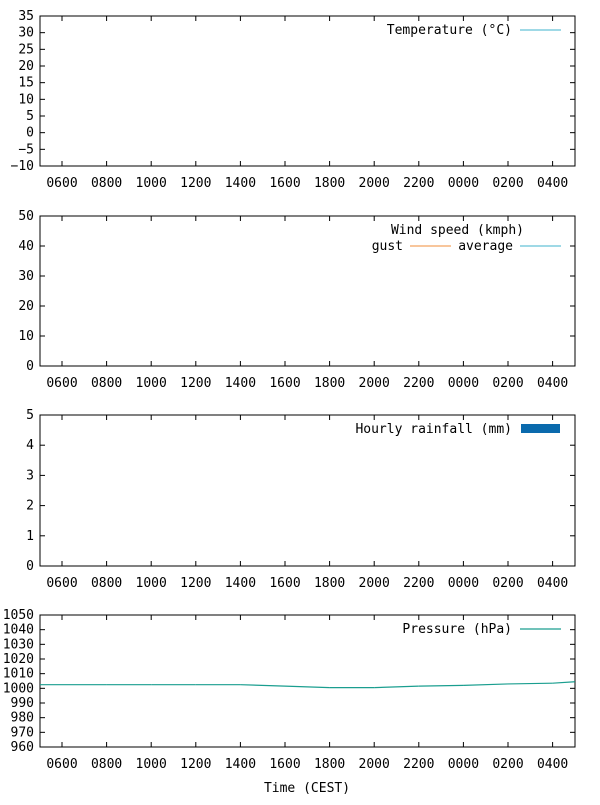  Describe the element at coordinates (22, 166) in the screenshot. I see `y-tick-label: −10` at that location.